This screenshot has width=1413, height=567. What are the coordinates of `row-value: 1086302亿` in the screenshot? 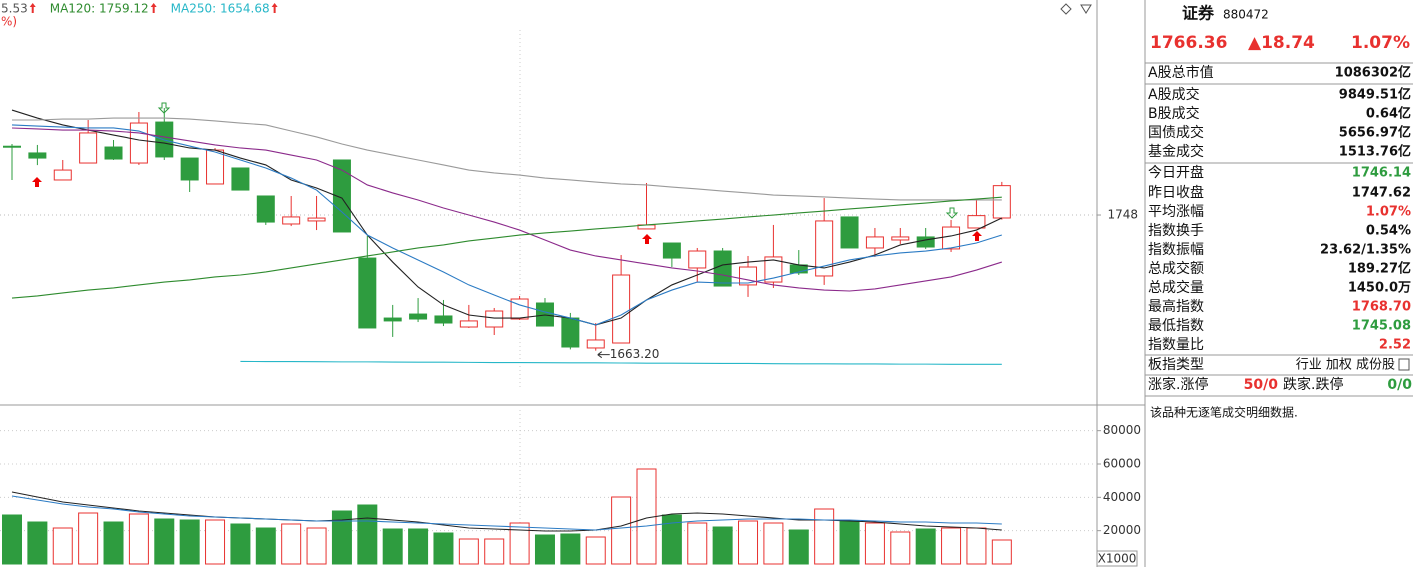 It's located at (1373, 73).